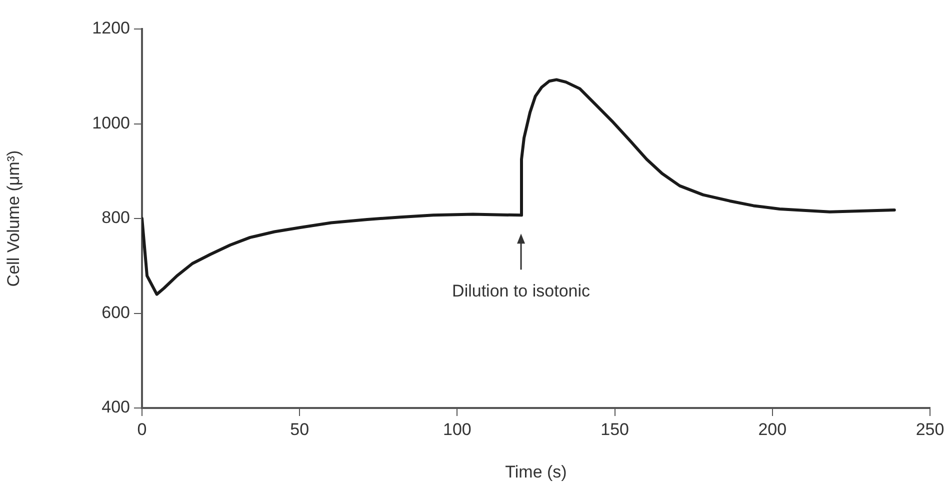  I want to click on y-tick-label: 1200, so click(111, 28).